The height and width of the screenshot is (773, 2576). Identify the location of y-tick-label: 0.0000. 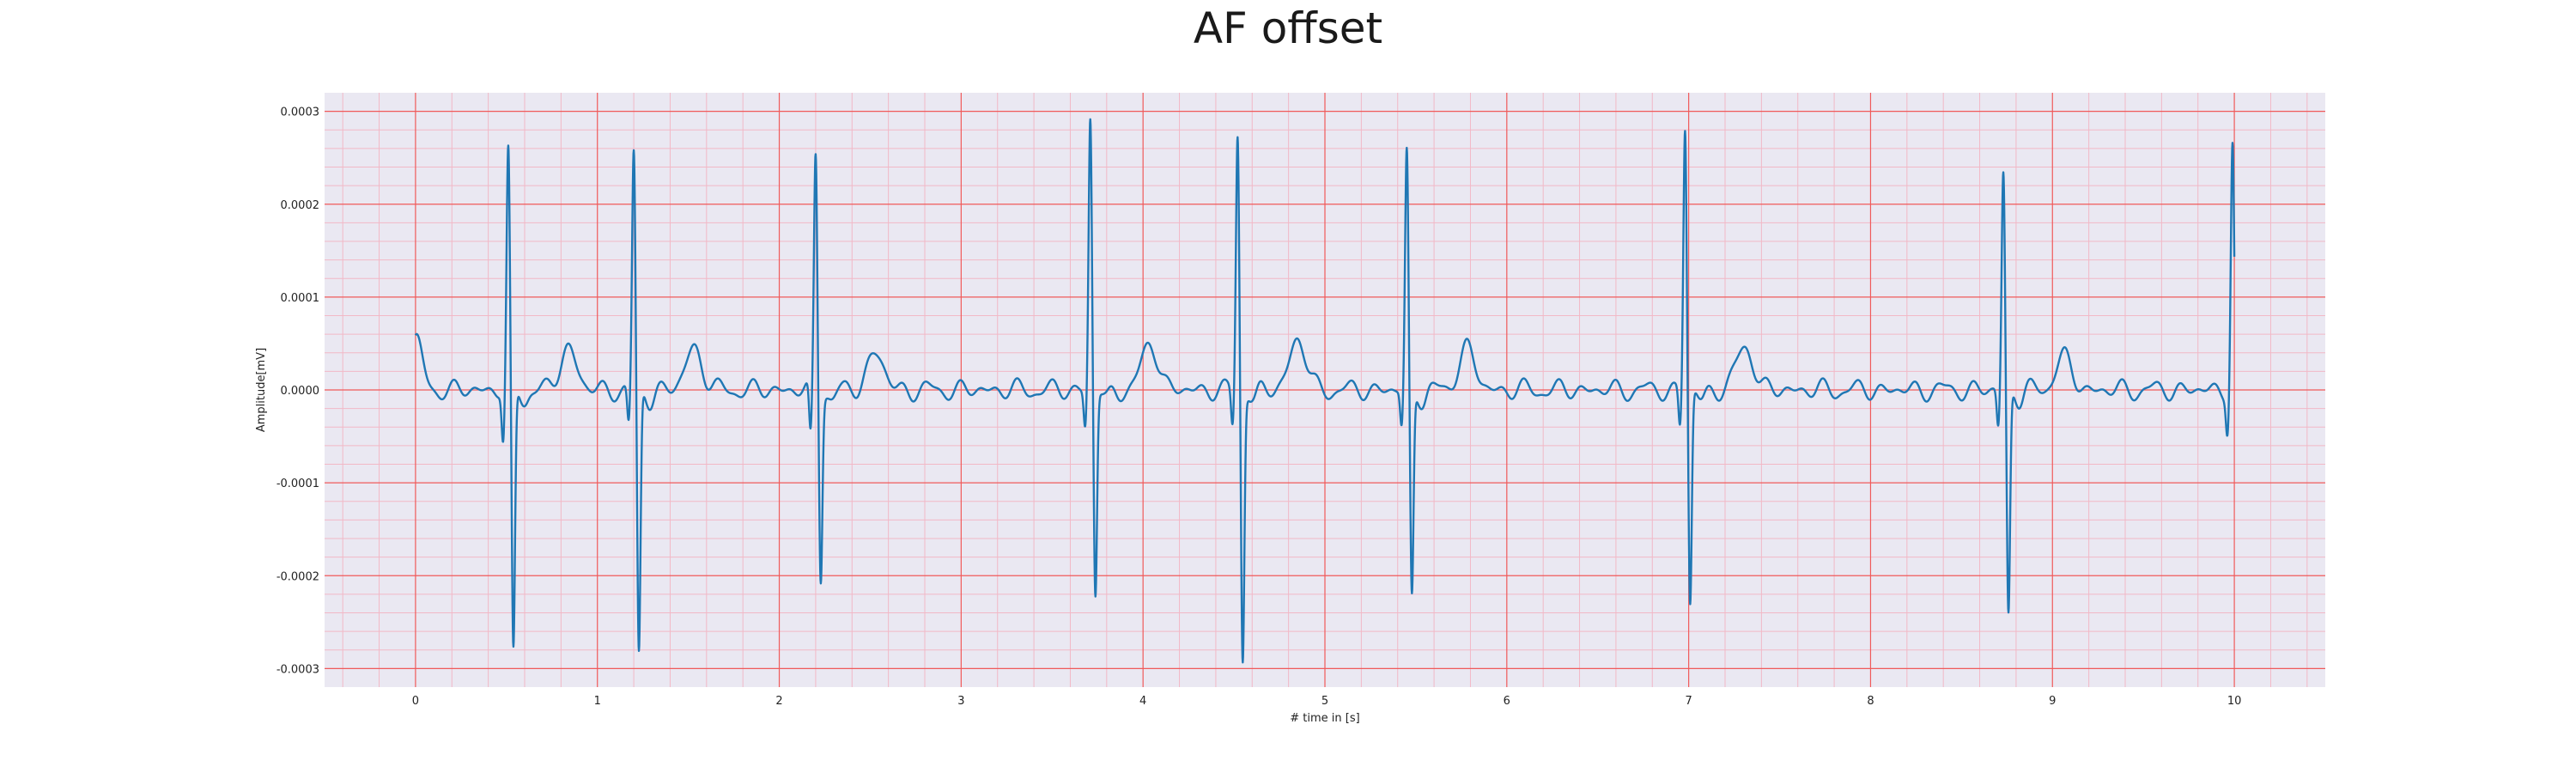
(301, 391).